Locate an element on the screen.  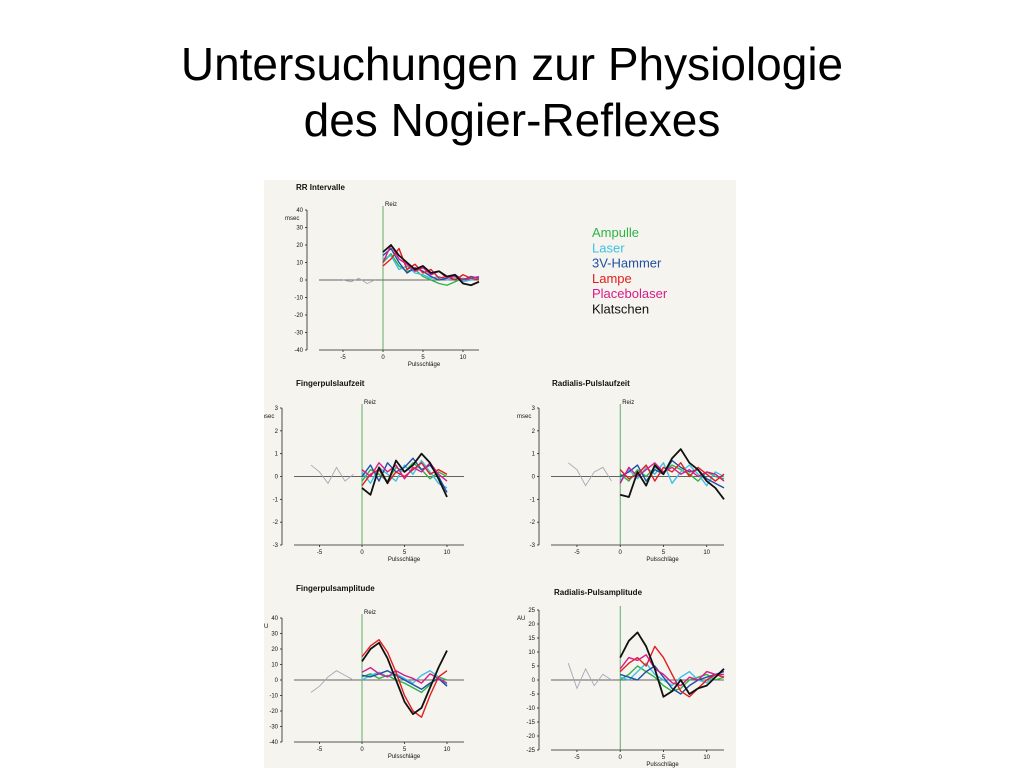
y-tick-label: 25 is located at coordinates (531, 611).